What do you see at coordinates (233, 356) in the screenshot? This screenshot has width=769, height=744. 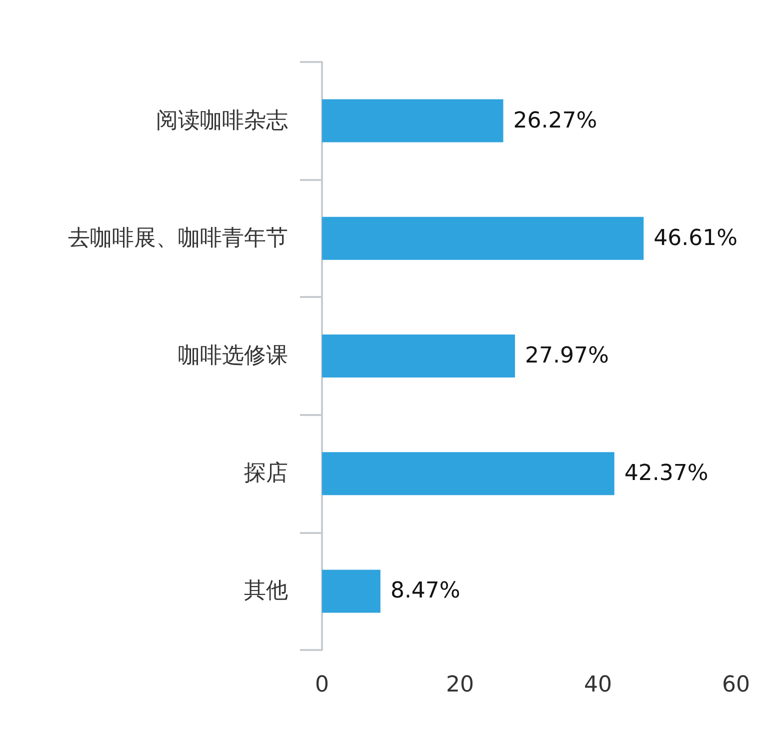 I see `y-tick-label: 咖啡选修课` at bounding box center [233, 356].